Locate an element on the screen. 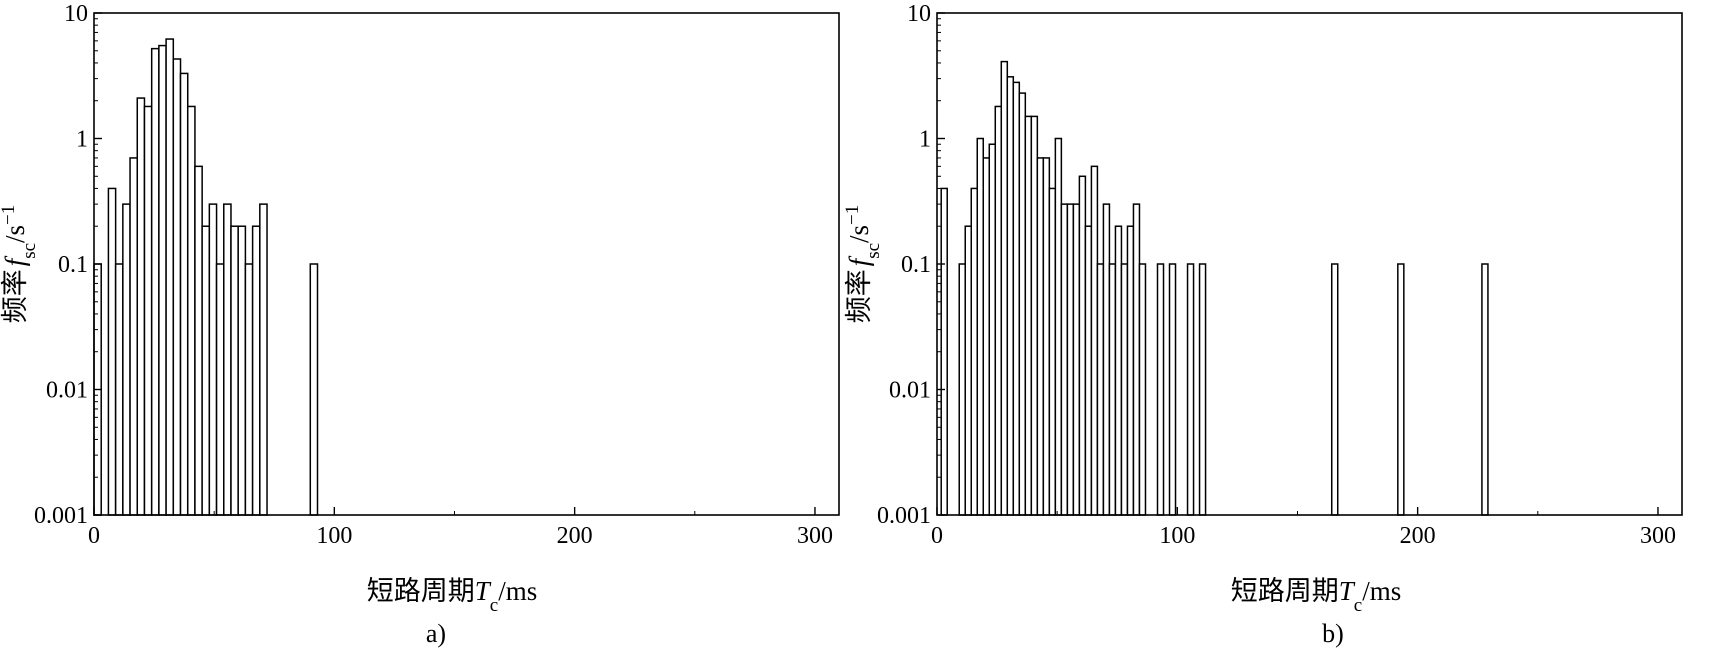 The width and height of the screenshot is (1717, 650). x-axis-sub: c is located at coordinates (1358, 605).